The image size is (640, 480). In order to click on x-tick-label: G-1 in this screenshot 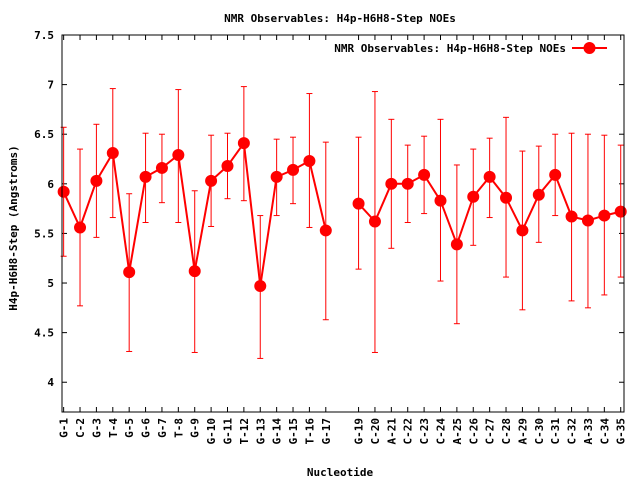, I will do `click(64, 428)`.